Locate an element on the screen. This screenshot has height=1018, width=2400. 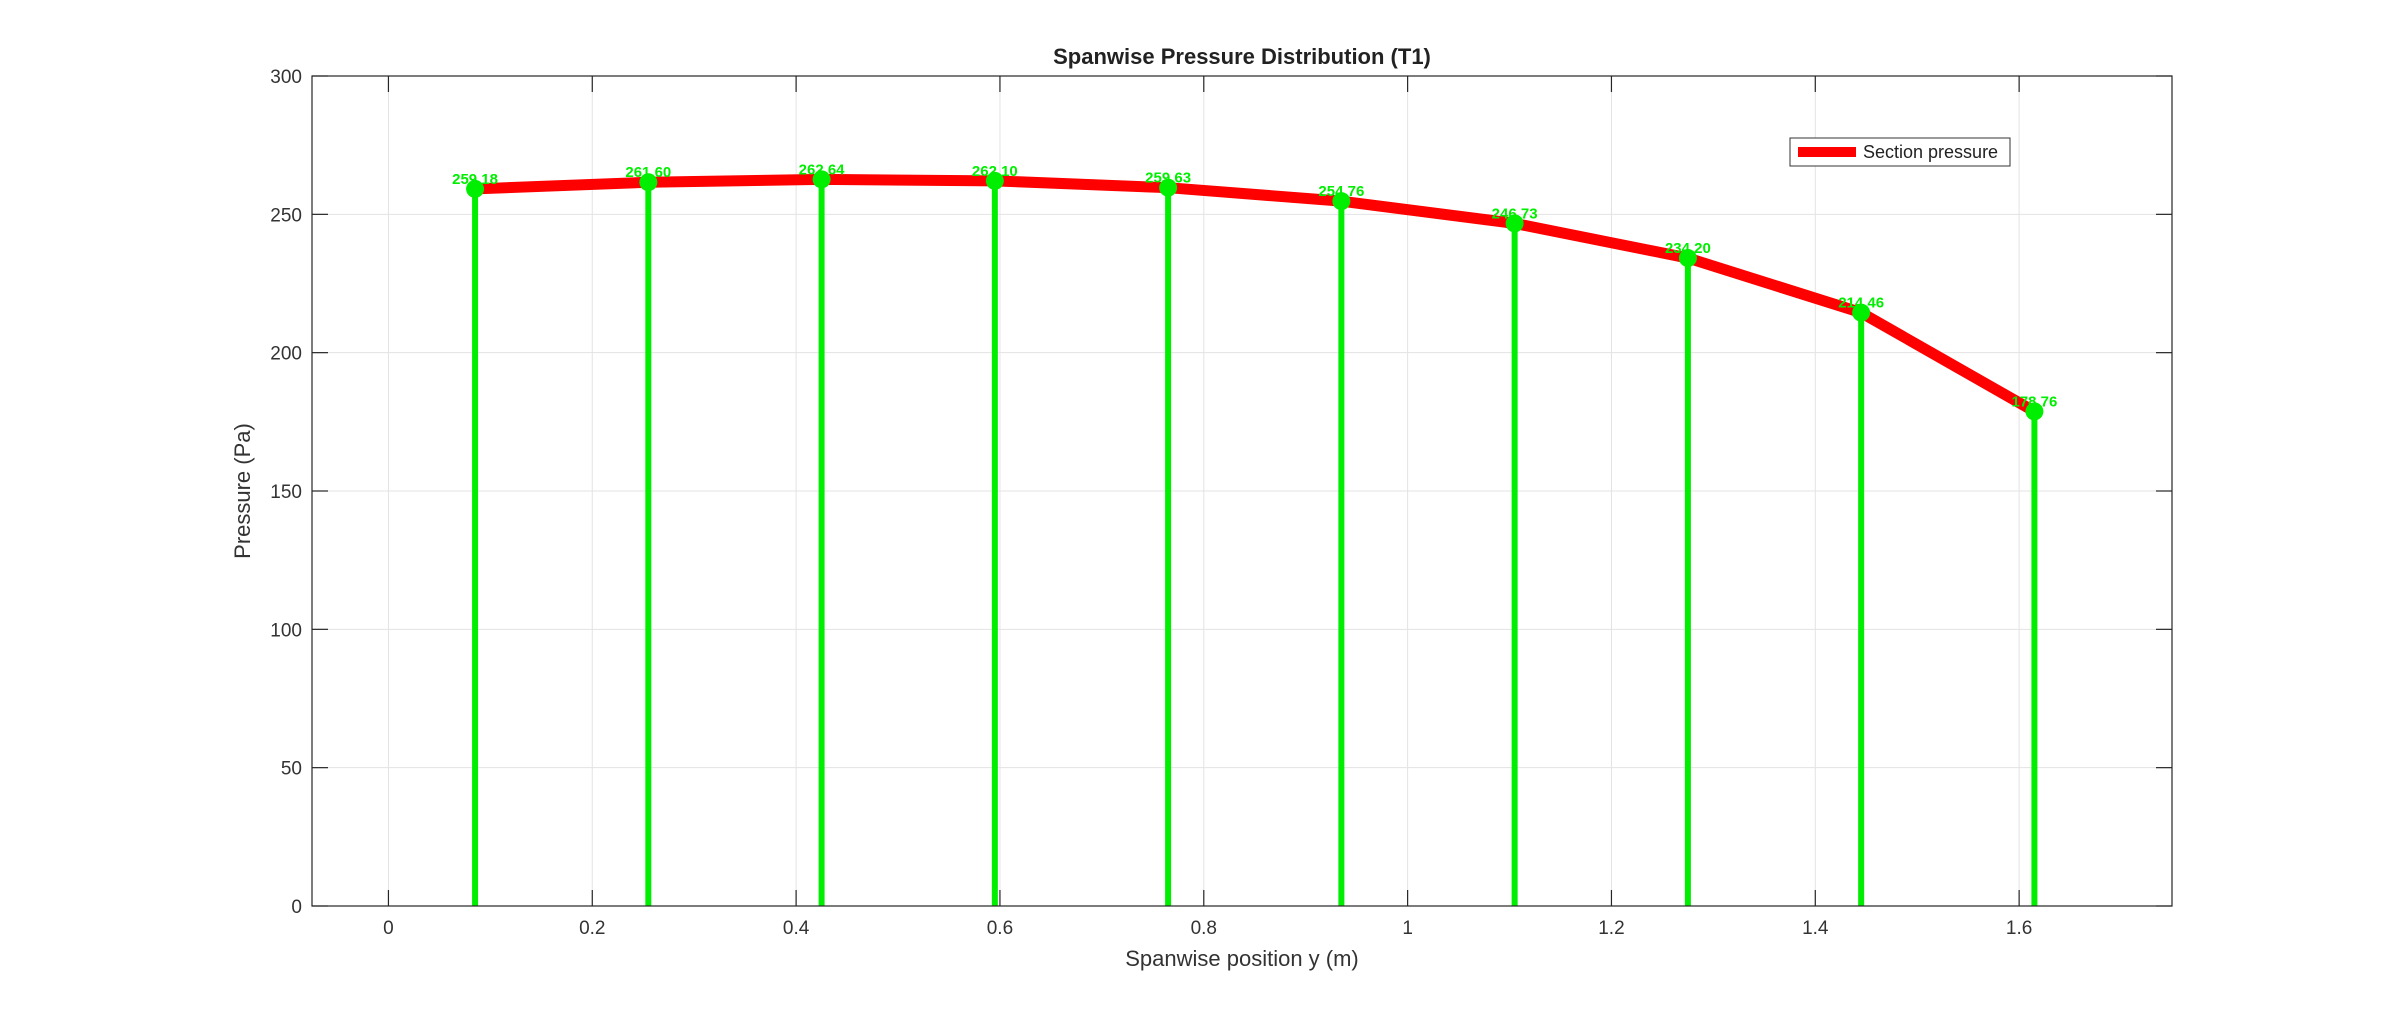
x-tick-label: 1.4 is located at coordinates (1815, 928).